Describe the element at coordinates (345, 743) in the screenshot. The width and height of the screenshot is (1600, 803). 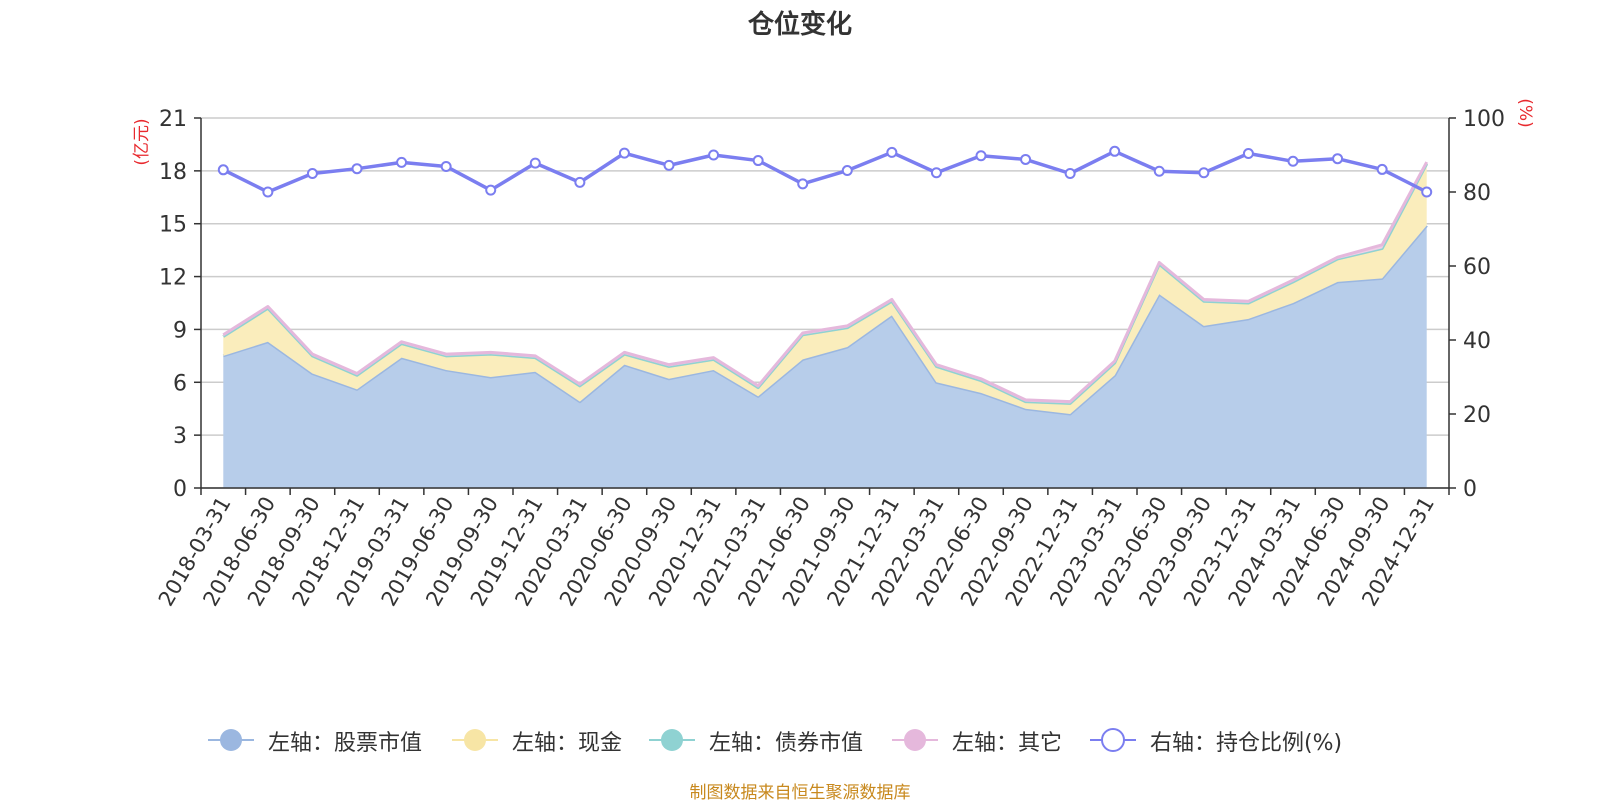
I see `legend-label-stock: 左轴：股票市值` at that location.